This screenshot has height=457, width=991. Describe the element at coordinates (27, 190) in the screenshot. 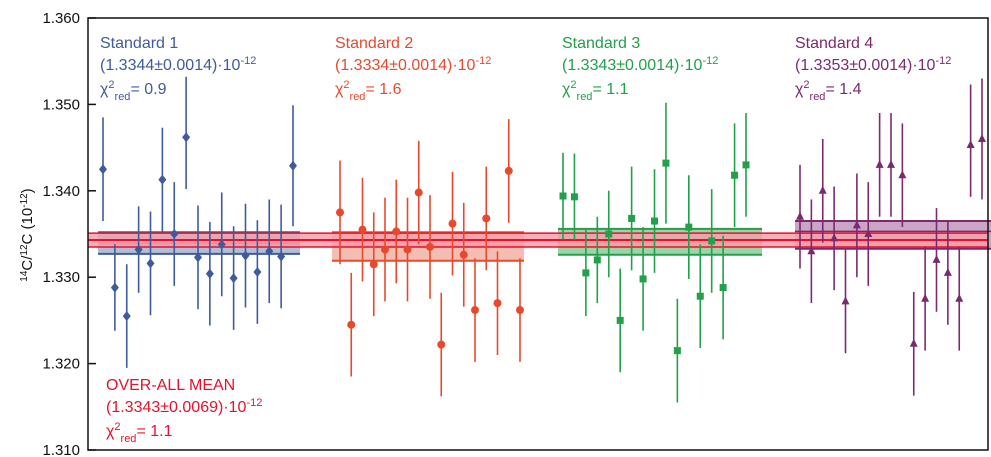

I see `y-label-close: )` at that location.